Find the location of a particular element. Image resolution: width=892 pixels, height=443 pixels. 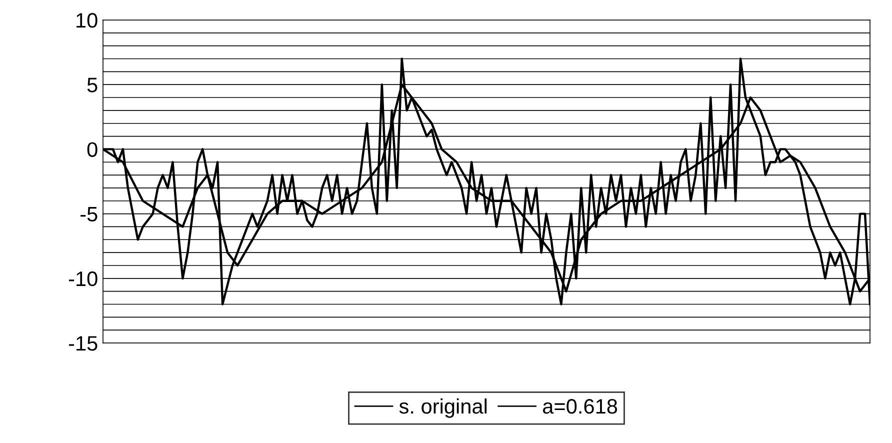

legend-label: a=0.618 is located at coordinates (580, 406).